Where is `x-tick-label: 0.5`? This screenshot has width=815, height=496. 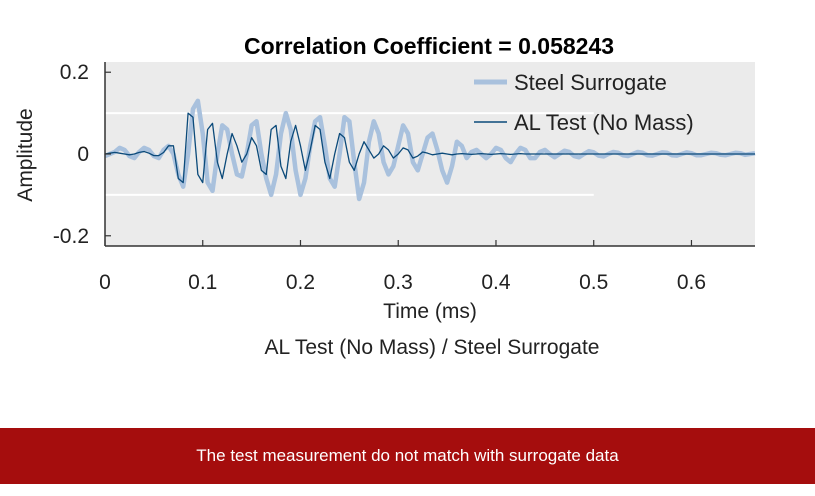 x-tick-label: 0.5 is located at coordinates (593, 282).